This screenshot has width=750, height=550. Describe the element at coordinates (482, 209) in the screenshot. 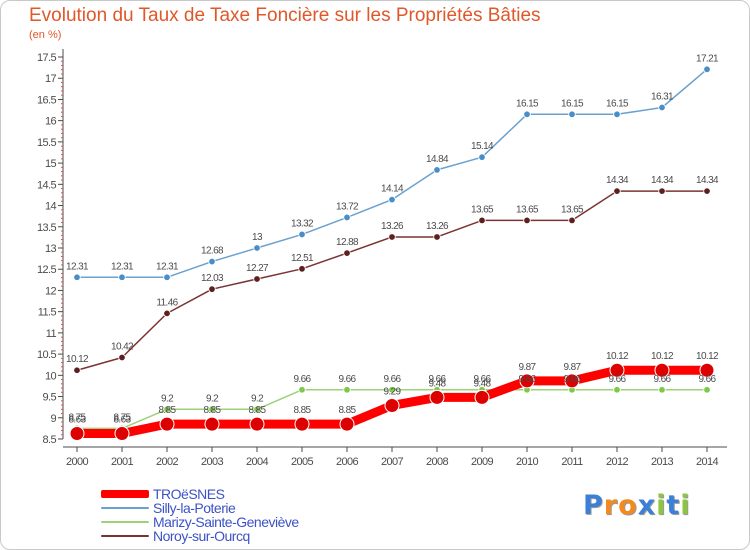

I see `data-label-noroy-sur-ourcq: 13.65` at that location.